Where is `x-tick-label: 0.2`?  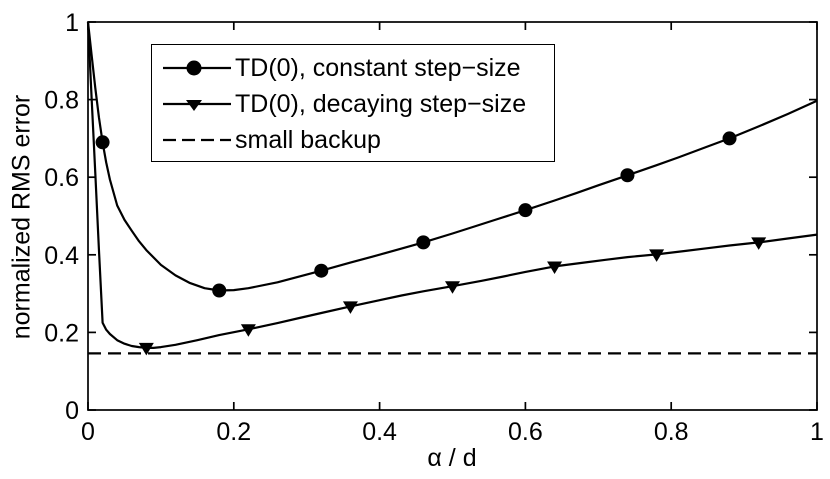 x-tick-label: 0.2 is located at coordinates (233, 432).